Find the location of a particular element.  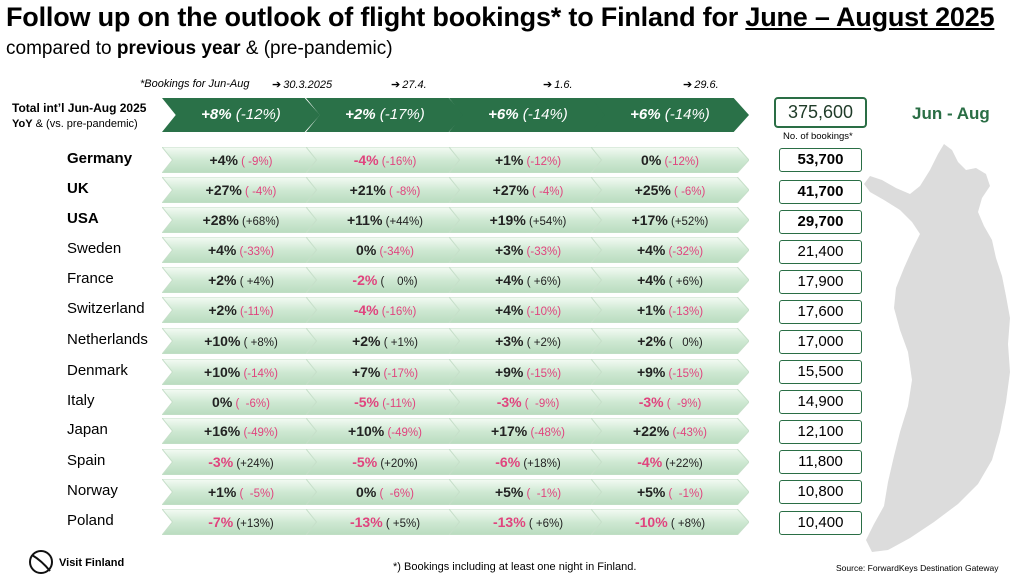

yoy-value: 0% is located at coordinates (222, 402).